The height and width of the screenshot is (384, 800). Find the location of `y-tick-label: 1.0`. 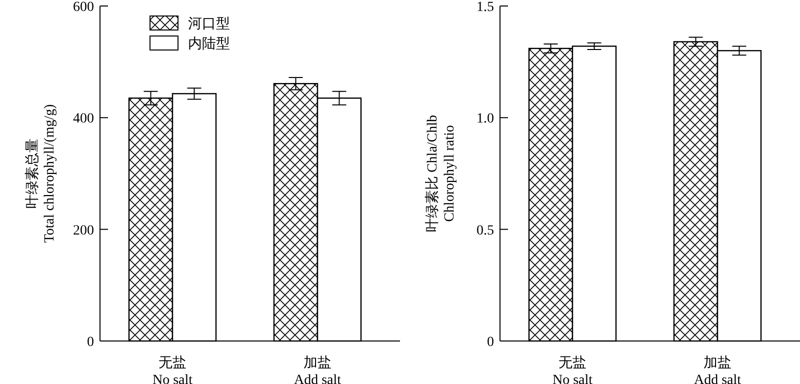

y-tick-label: 1.0 is located at coordinates (485, 119).